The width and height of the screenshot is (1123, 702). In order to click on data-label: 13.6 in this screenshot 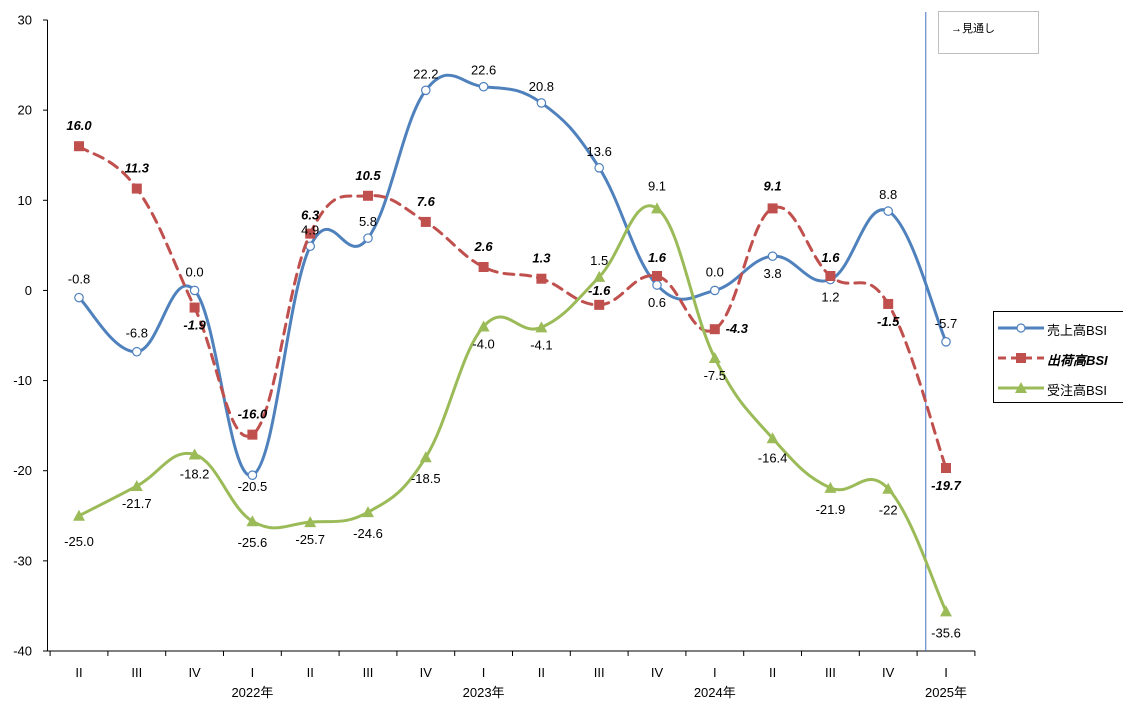, I will do `click(599, 151)`.